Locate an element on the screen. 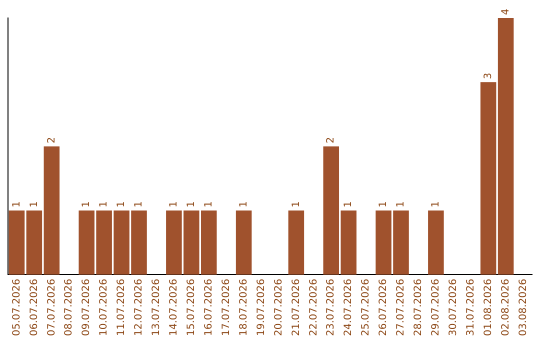 The image size is (540, 340). x-tick-label: 19.07.2026 is located at coordinates (261, 307).